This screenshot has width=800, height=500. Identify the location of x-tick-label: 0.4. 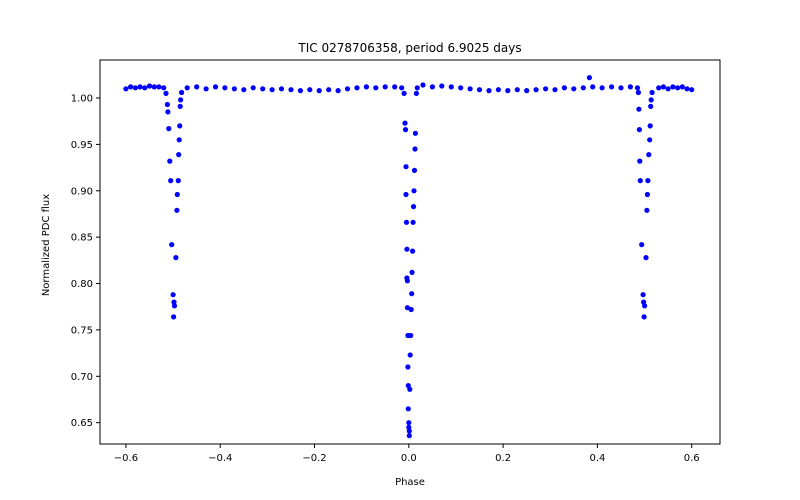
(597, 458).